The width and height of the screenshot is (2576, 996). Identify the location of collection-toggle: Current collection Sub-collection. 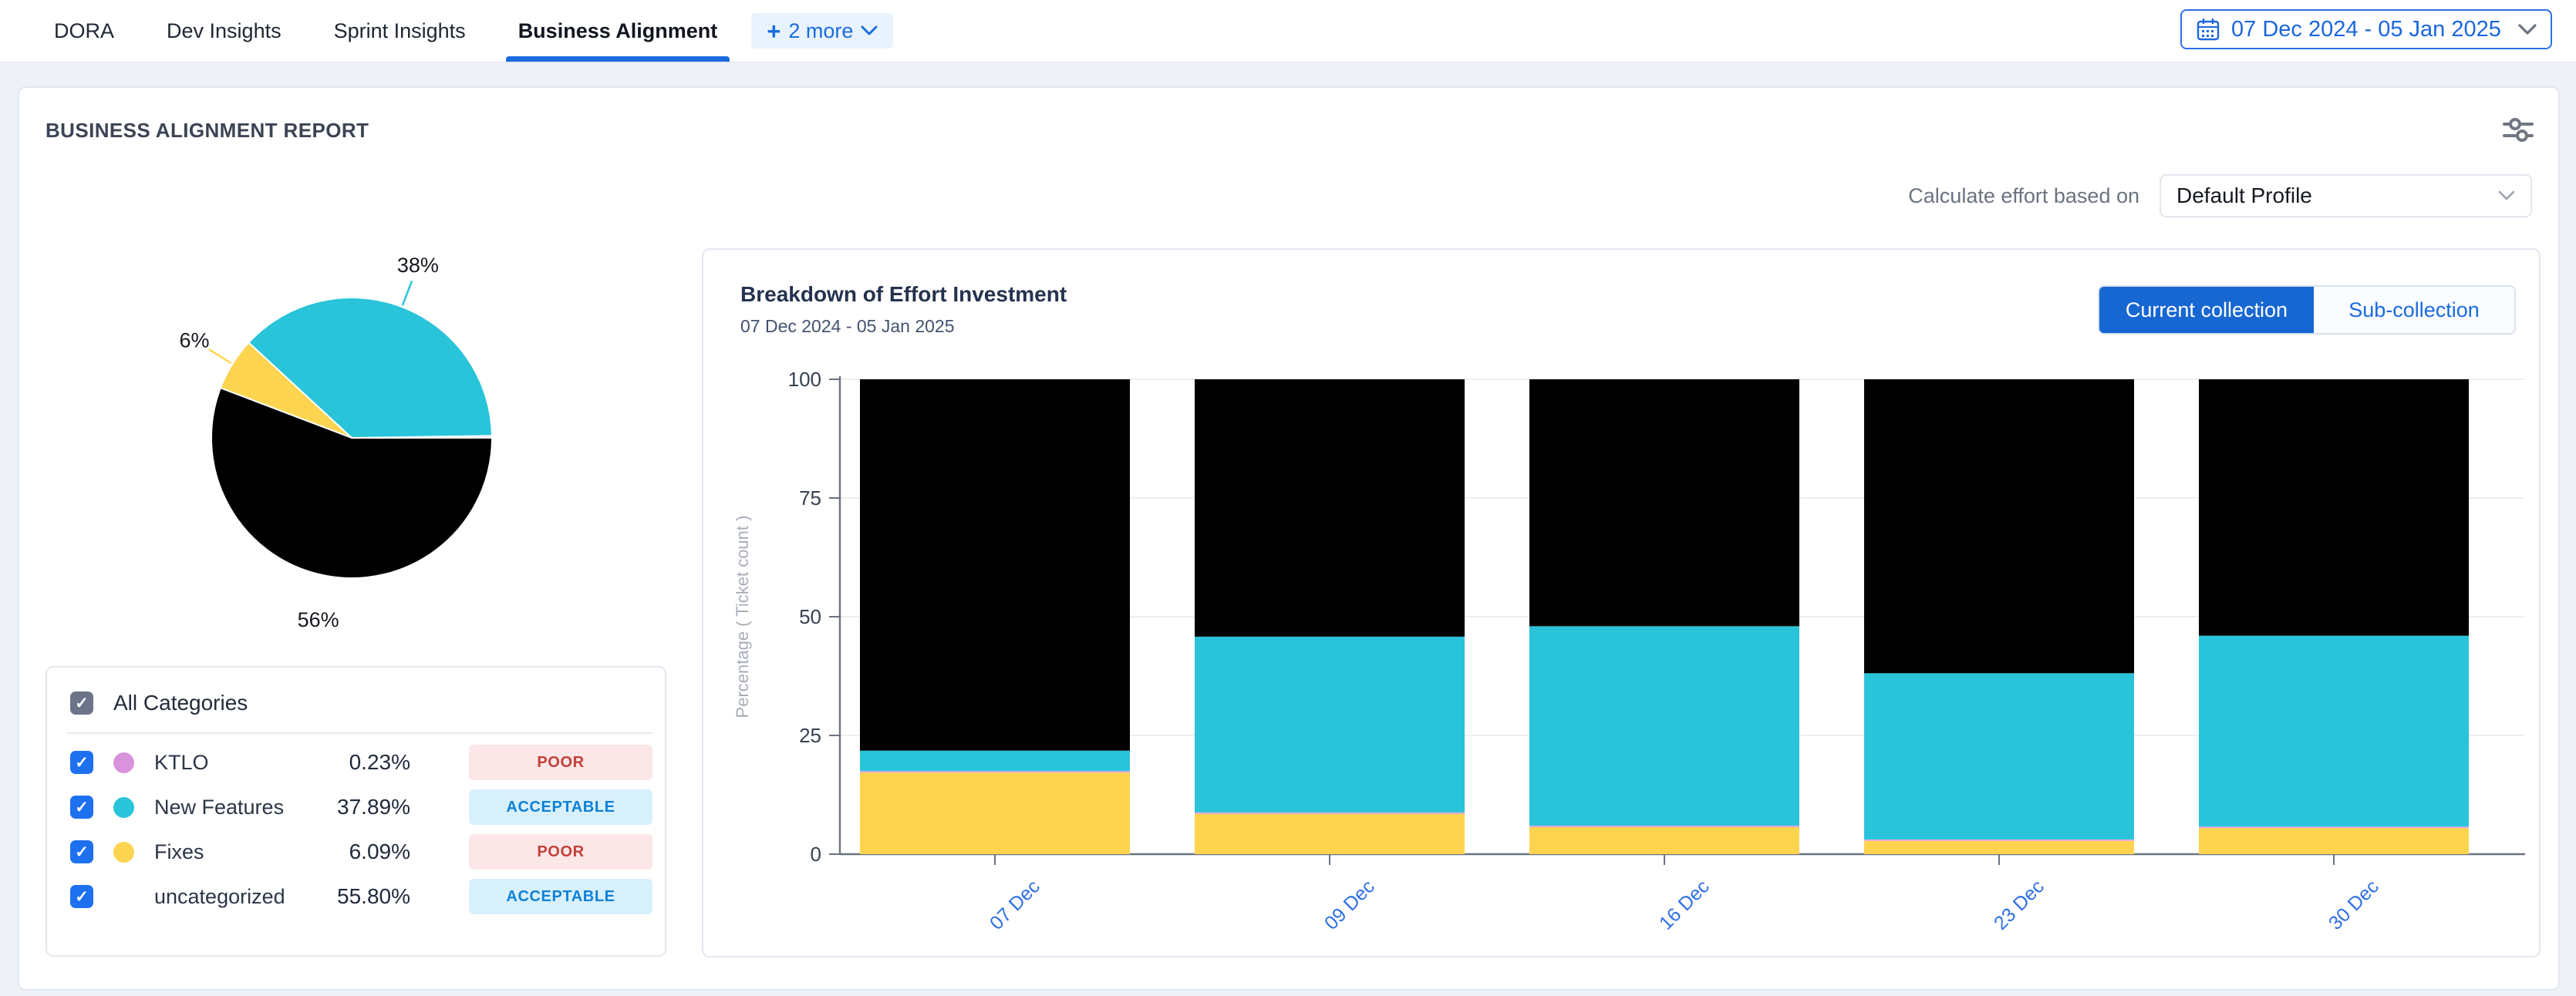
(2306, 310).